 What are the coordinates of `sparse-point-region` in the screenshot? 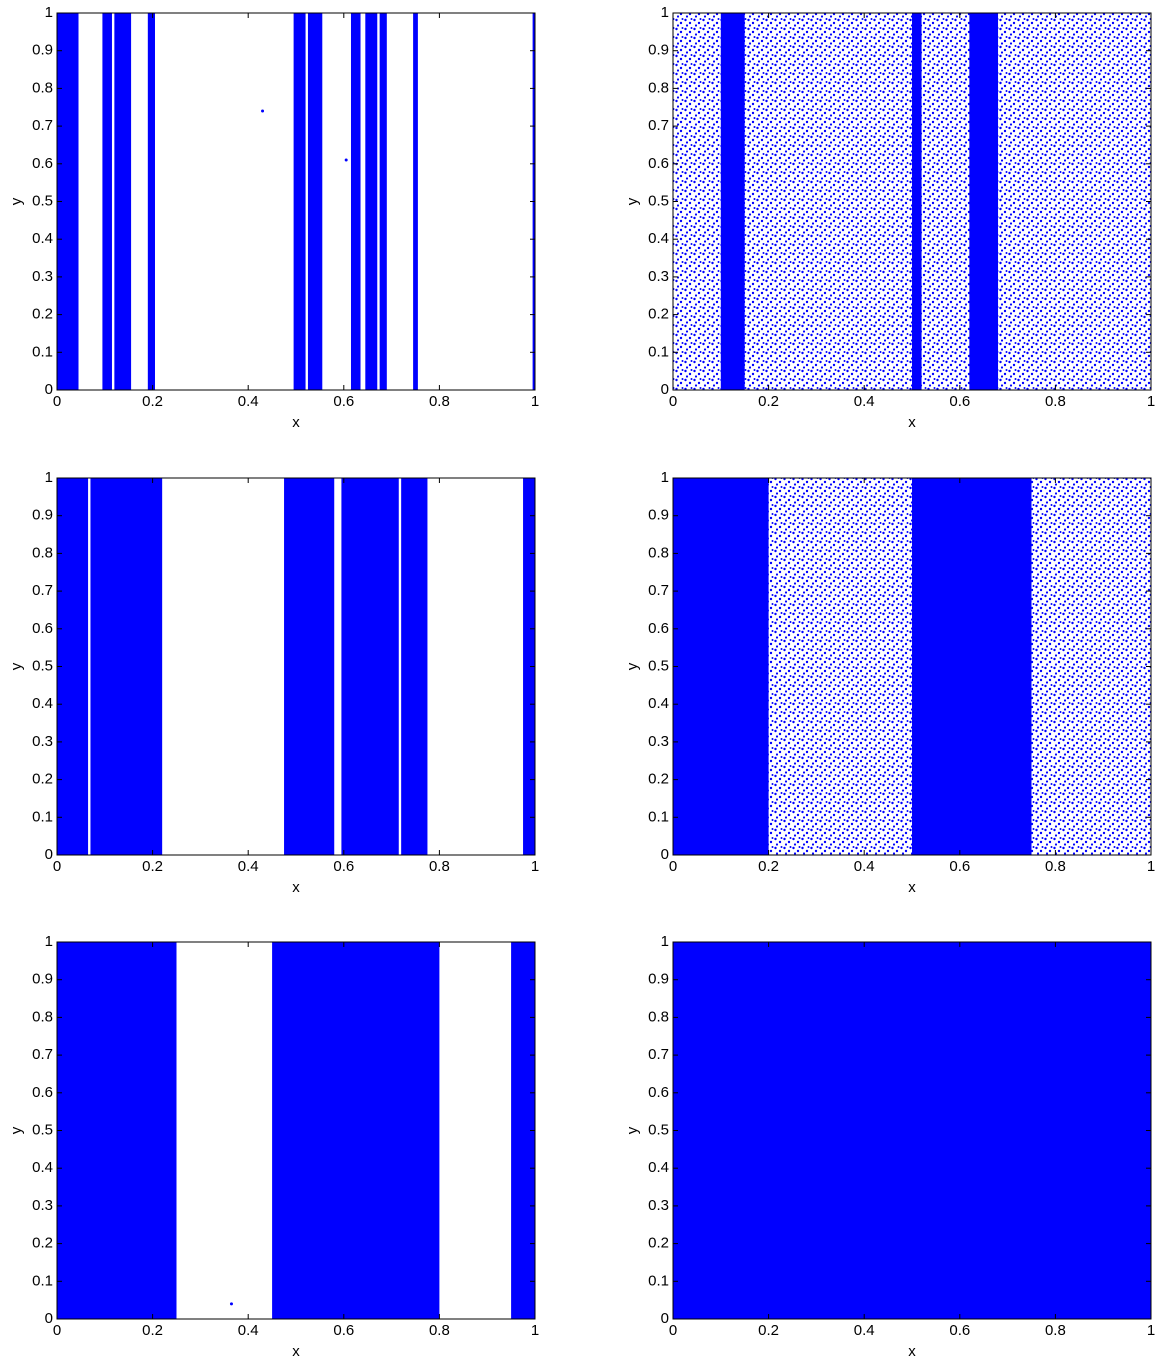 It's located at (840, 666).